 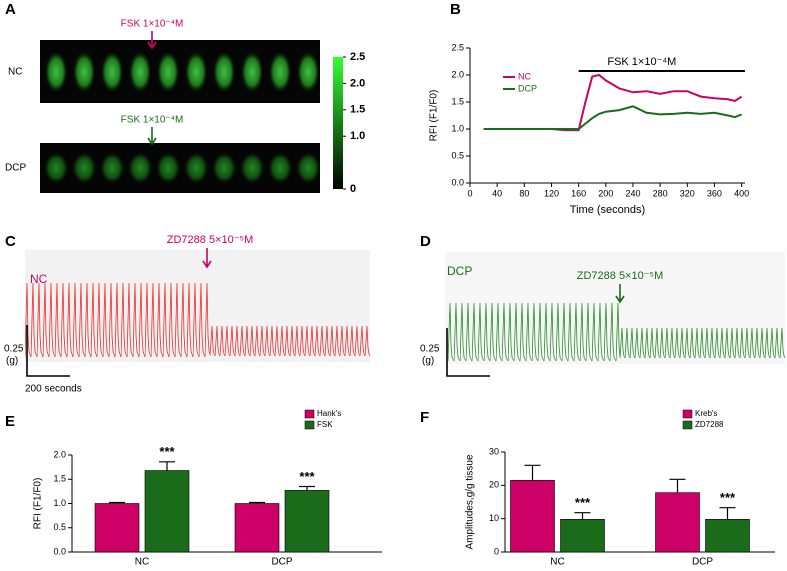 I want to click on x-tick-label: 40, so click(x=497, y=193).